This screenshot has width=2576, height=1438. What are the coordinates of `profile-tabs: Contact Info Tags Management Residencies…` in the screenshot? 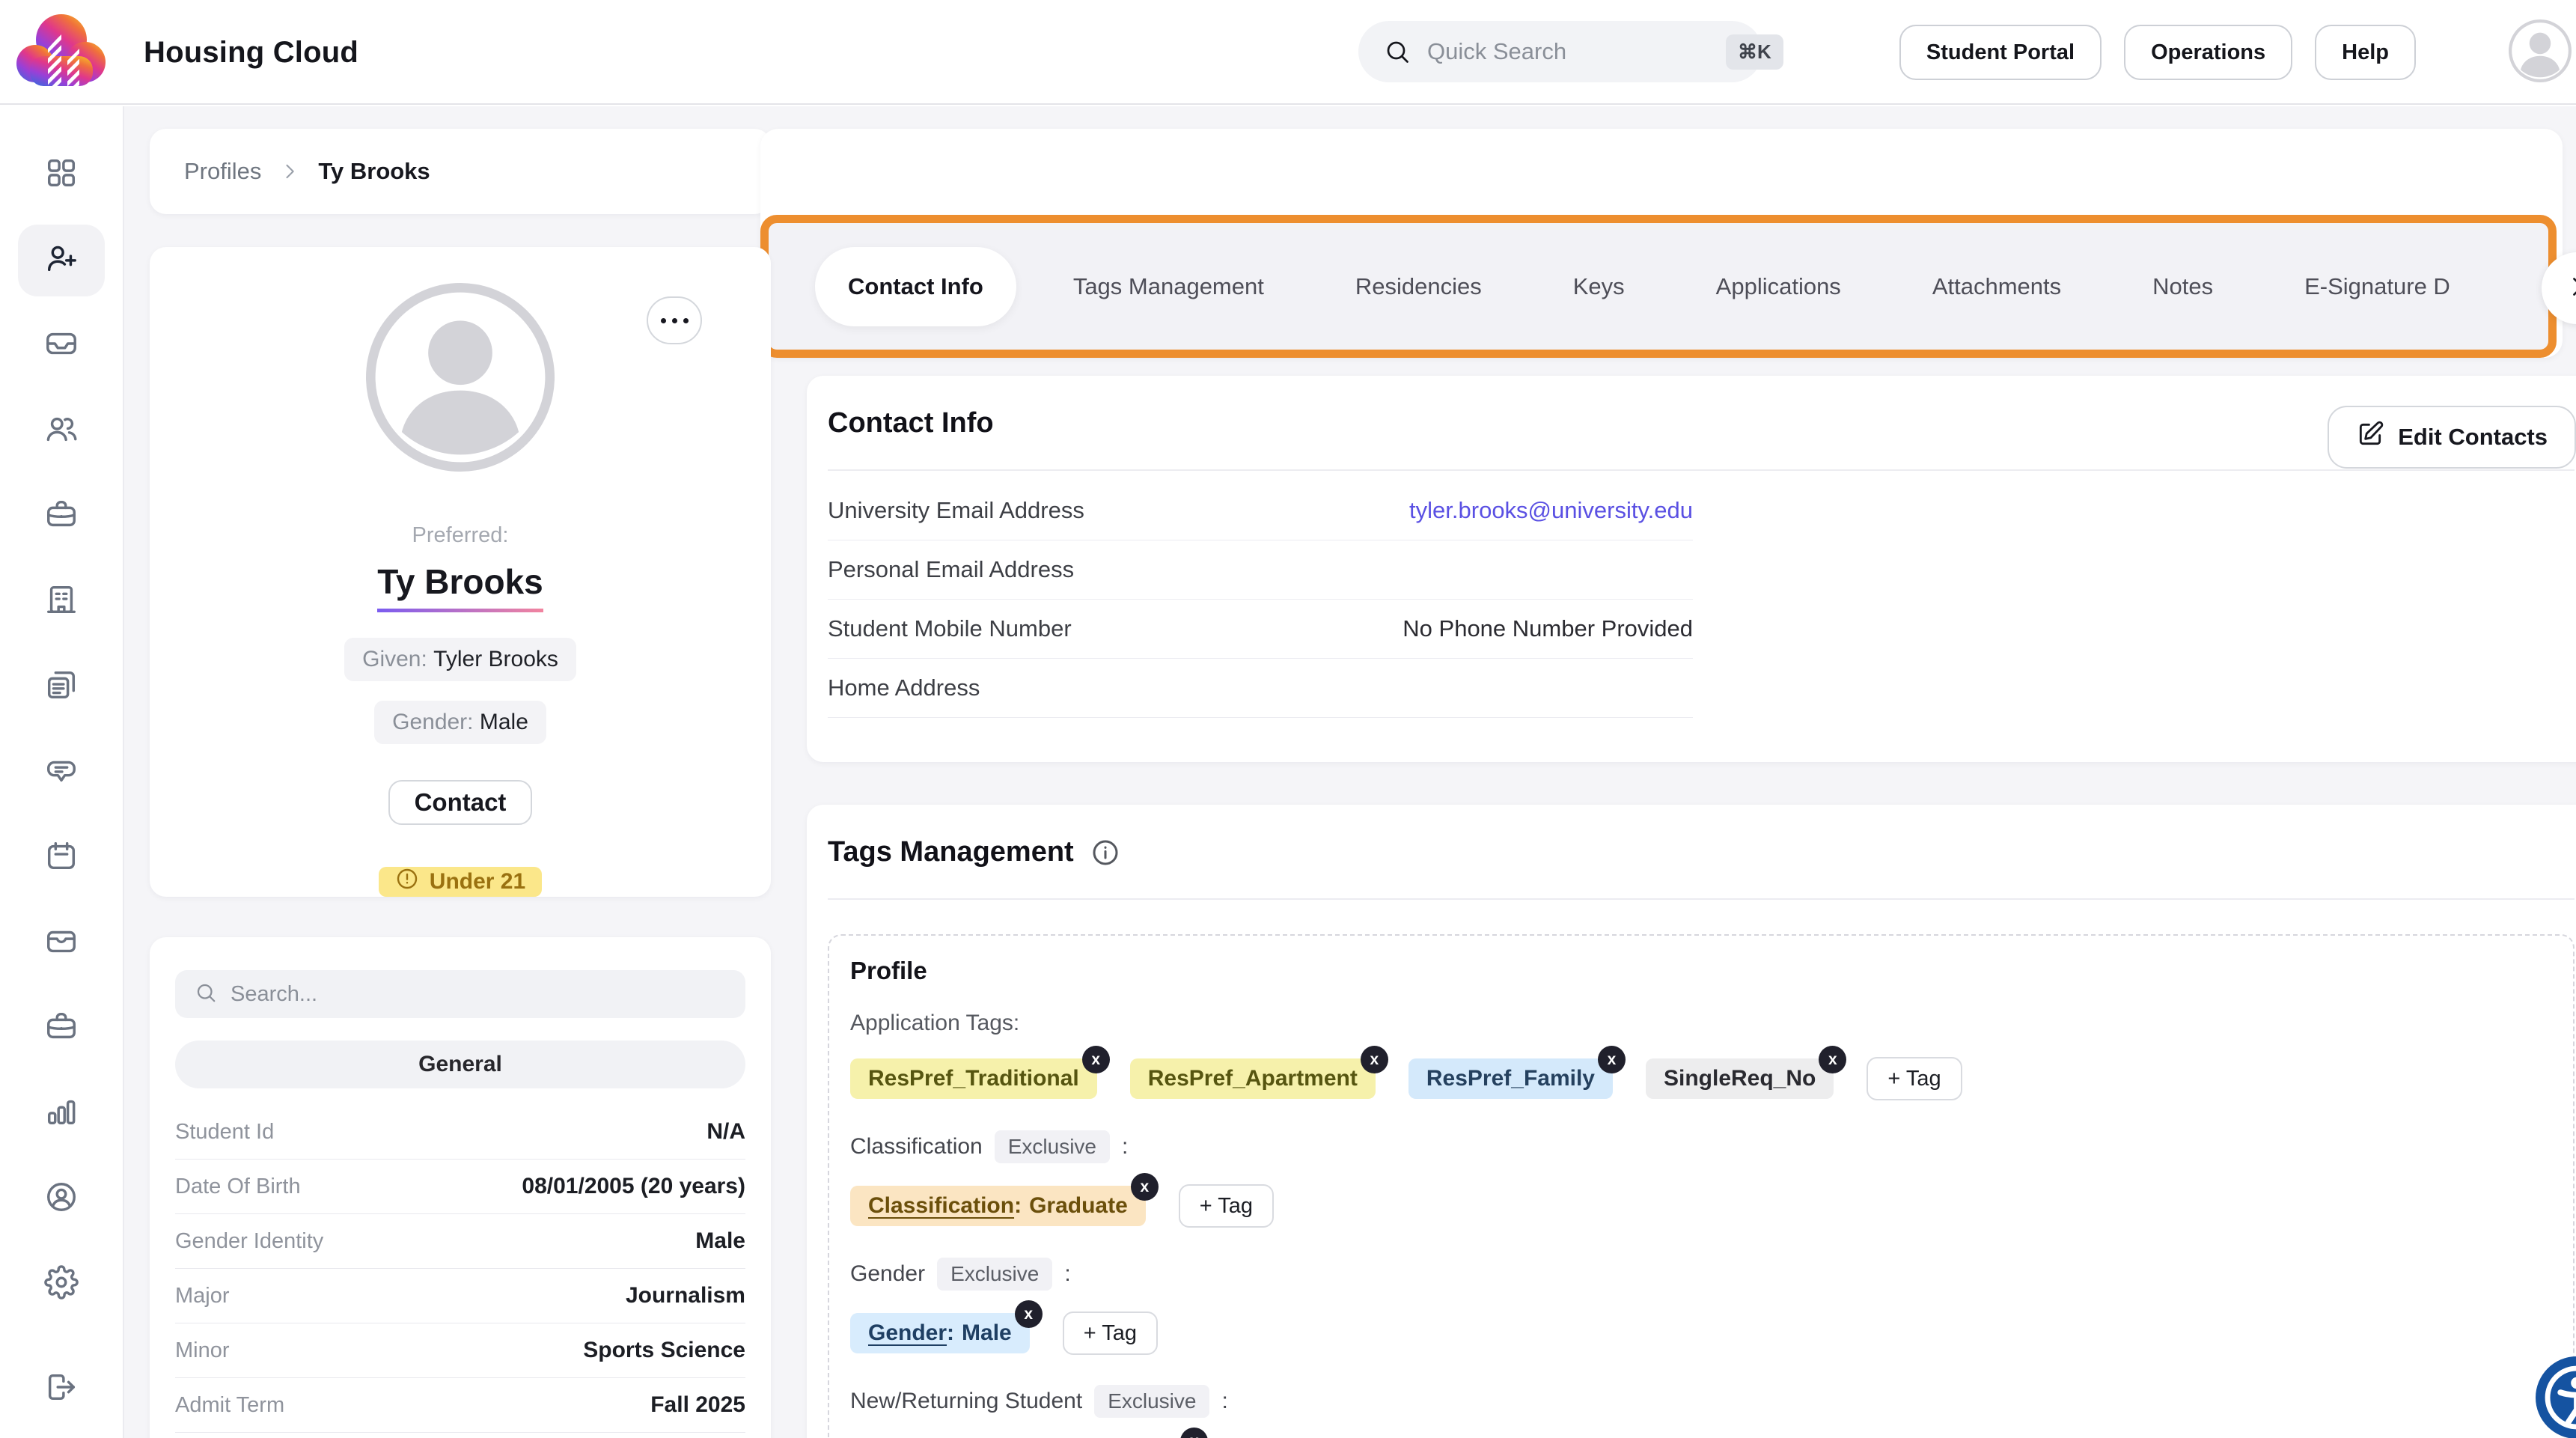 It's located at (1658, 286).